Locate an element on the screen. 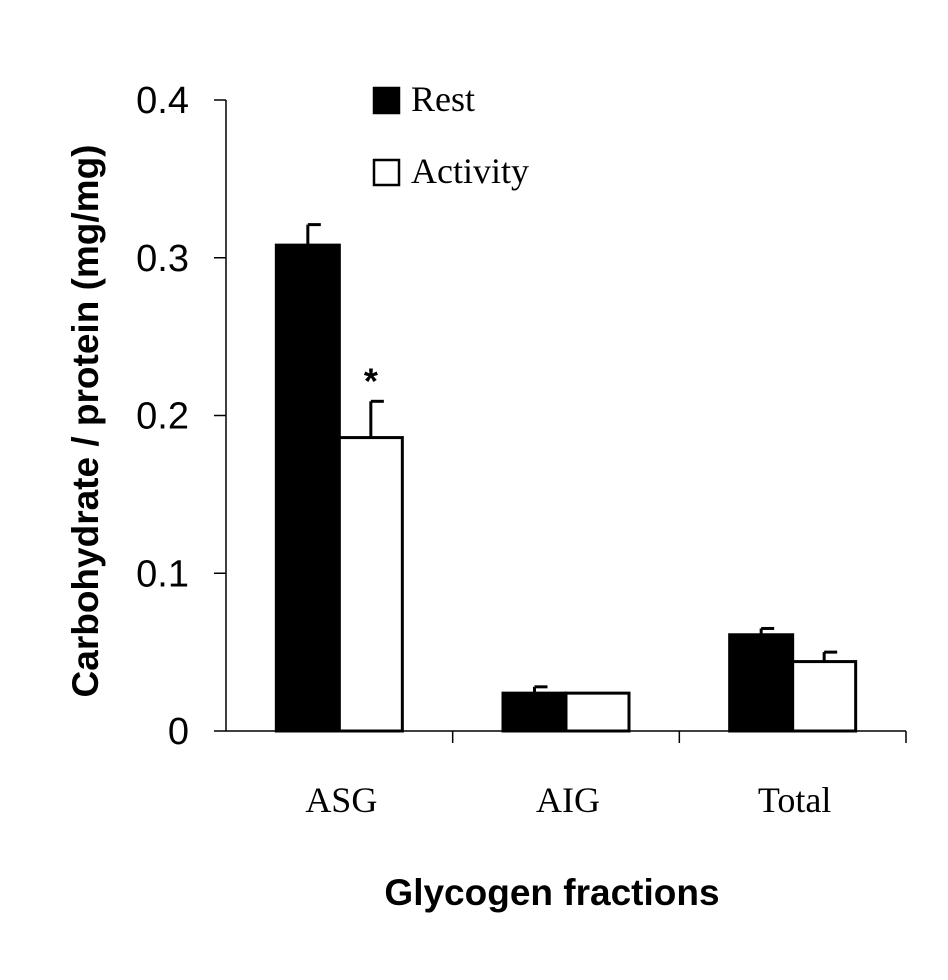 The height and width of the screenshot is (980, 948). y-tick-label: 0.4 is located at coordinates (162, 101).